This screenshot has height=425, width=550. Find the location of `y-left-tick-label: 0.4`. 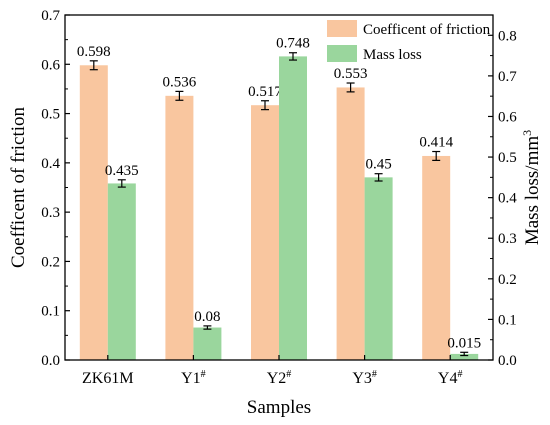

y-left-tick-label: 0.4 is located at coordinates (50, 164).